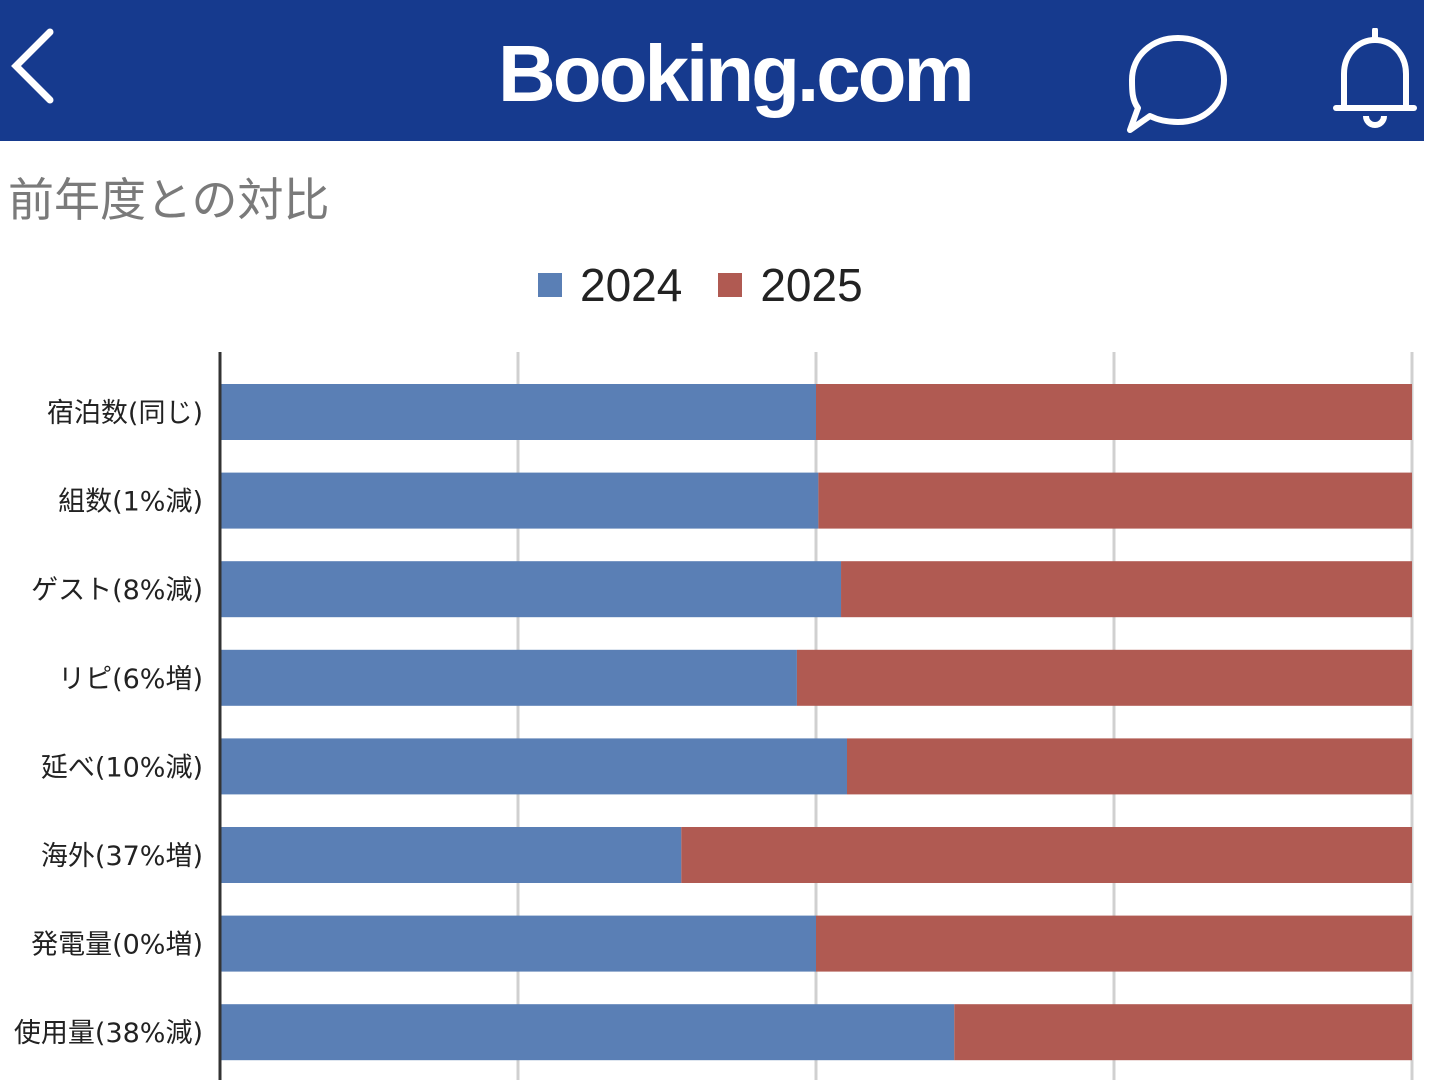  I want to click on legend-label: 2025, so click(811, 285).